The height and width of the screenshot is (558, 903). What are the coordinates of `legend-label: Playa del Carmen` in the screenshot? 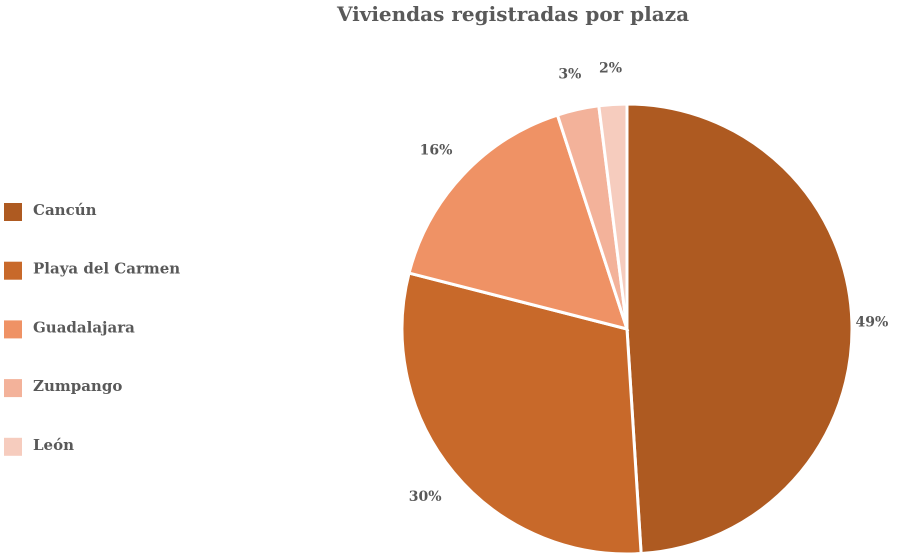 It's located at (106, 269).